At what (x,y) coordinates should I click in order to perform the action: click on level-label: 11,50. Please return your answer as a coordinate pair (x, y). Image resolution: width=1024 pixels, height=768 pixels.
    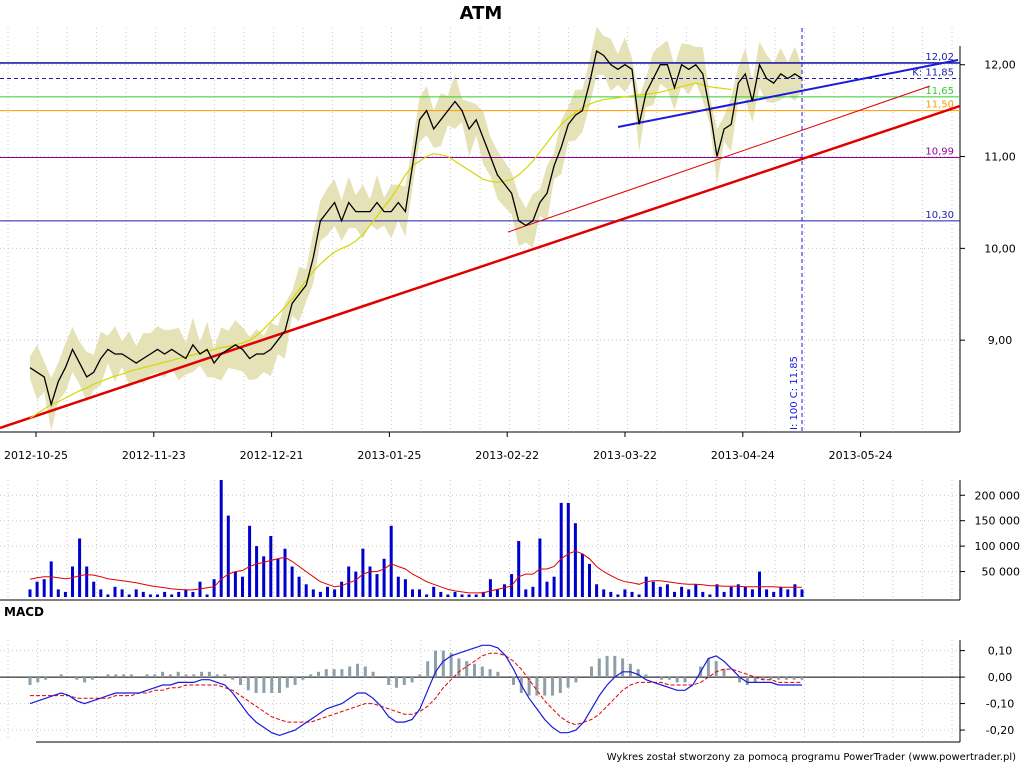
    Looking at the image, I should click on (939, 105).